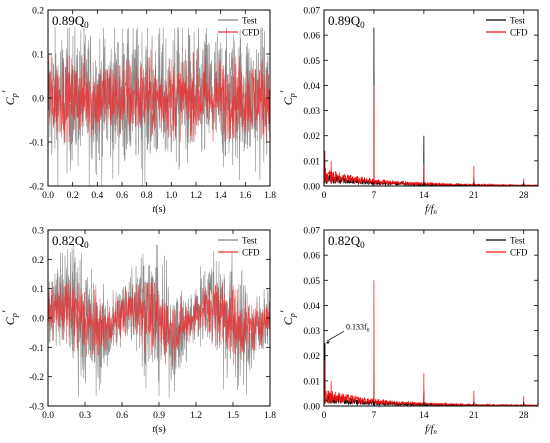 Image resolution: width=550 pixels, height=443 pixels. What do you see at coordinates (38, 232) in the screenshot?
I see `y-tick-label: 0.3` at bounding box center [38, 232].